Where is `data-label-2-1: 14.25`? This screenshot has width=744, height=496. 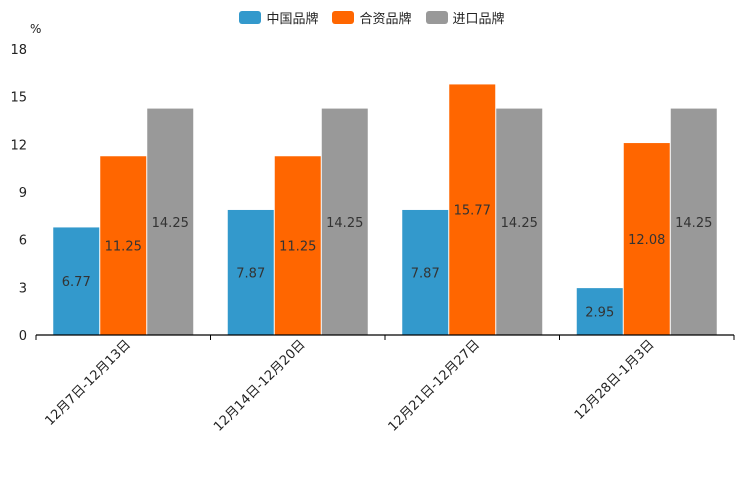
data-label-2-1: 14.25 is located at coordinates (344, 223).